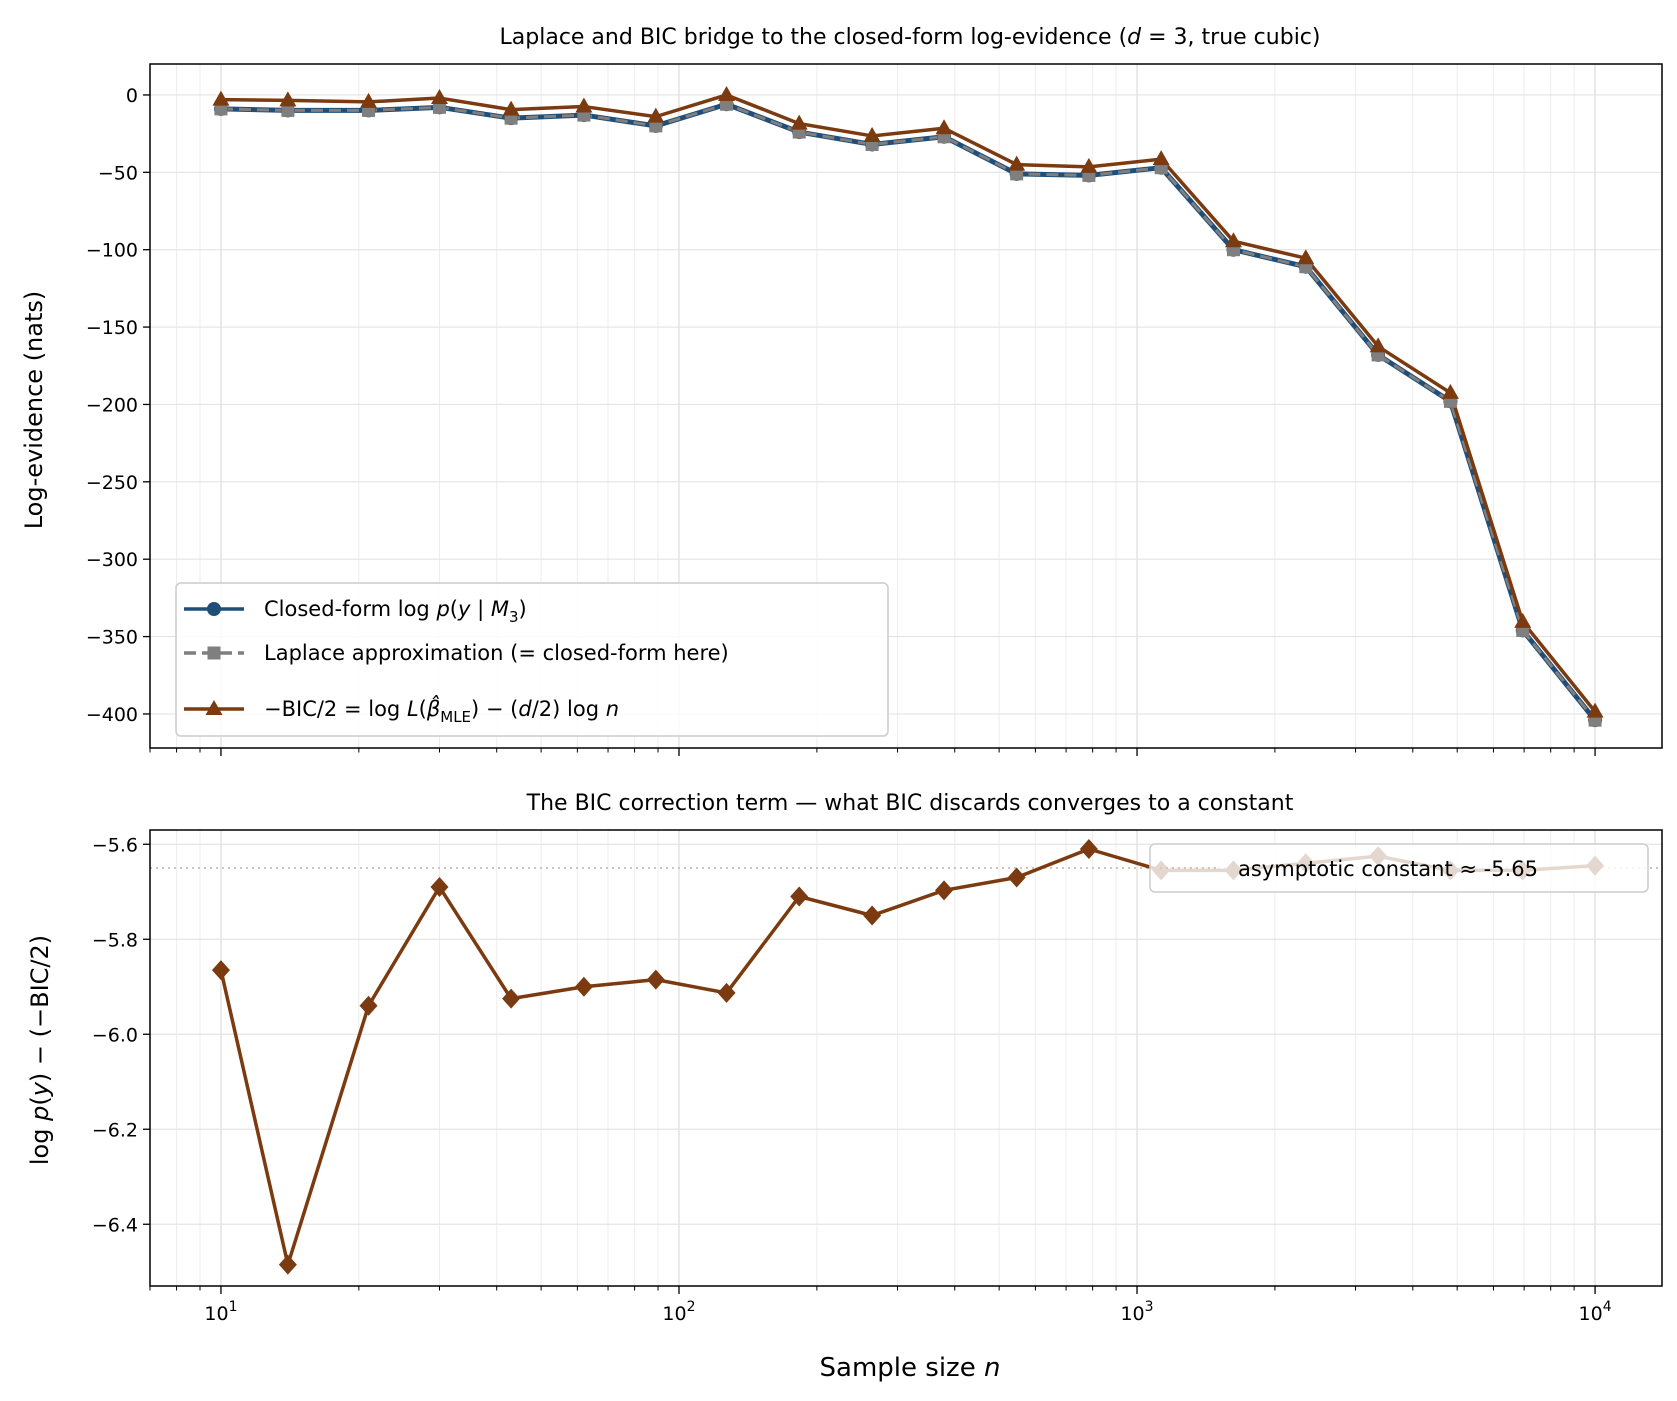 Image resolution: width=1677 pixels, height=1401 pixels. I want to click on top-y-tick-label: 0, so click(132, 96).